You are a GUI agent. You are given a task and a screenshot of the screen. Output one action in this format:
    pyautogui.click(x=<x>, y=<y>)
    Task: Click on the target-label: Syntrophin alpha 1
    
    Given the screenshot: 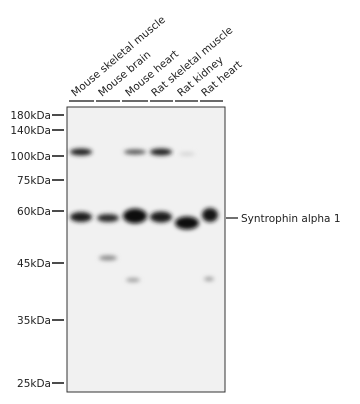 What is the action you would take?
    pyautogui.click(x=291, y=219)
    